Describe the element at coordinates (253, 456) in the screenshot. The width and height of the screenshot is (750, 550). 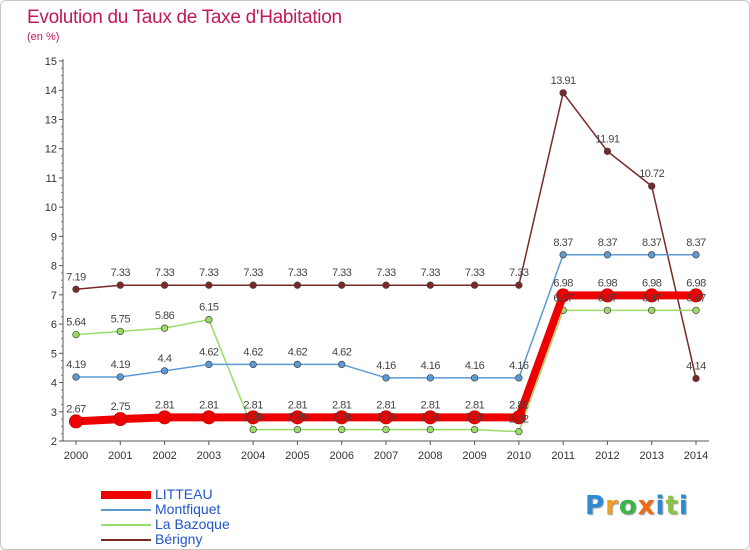
I see `x-tick-label: 2004` at that location.